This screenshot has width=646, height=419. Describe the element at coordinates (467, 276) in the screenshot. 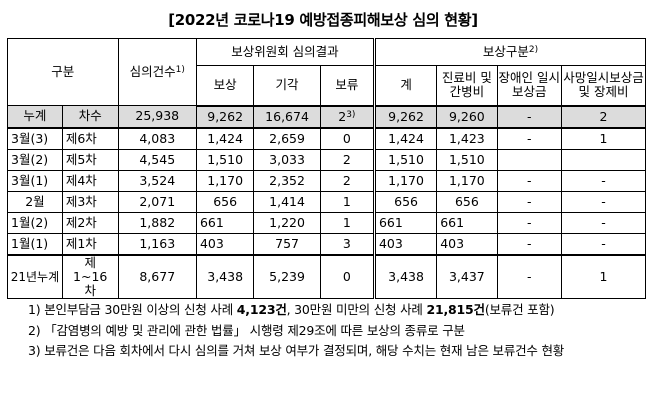

I see `cell-medical: 3,437` at that location.